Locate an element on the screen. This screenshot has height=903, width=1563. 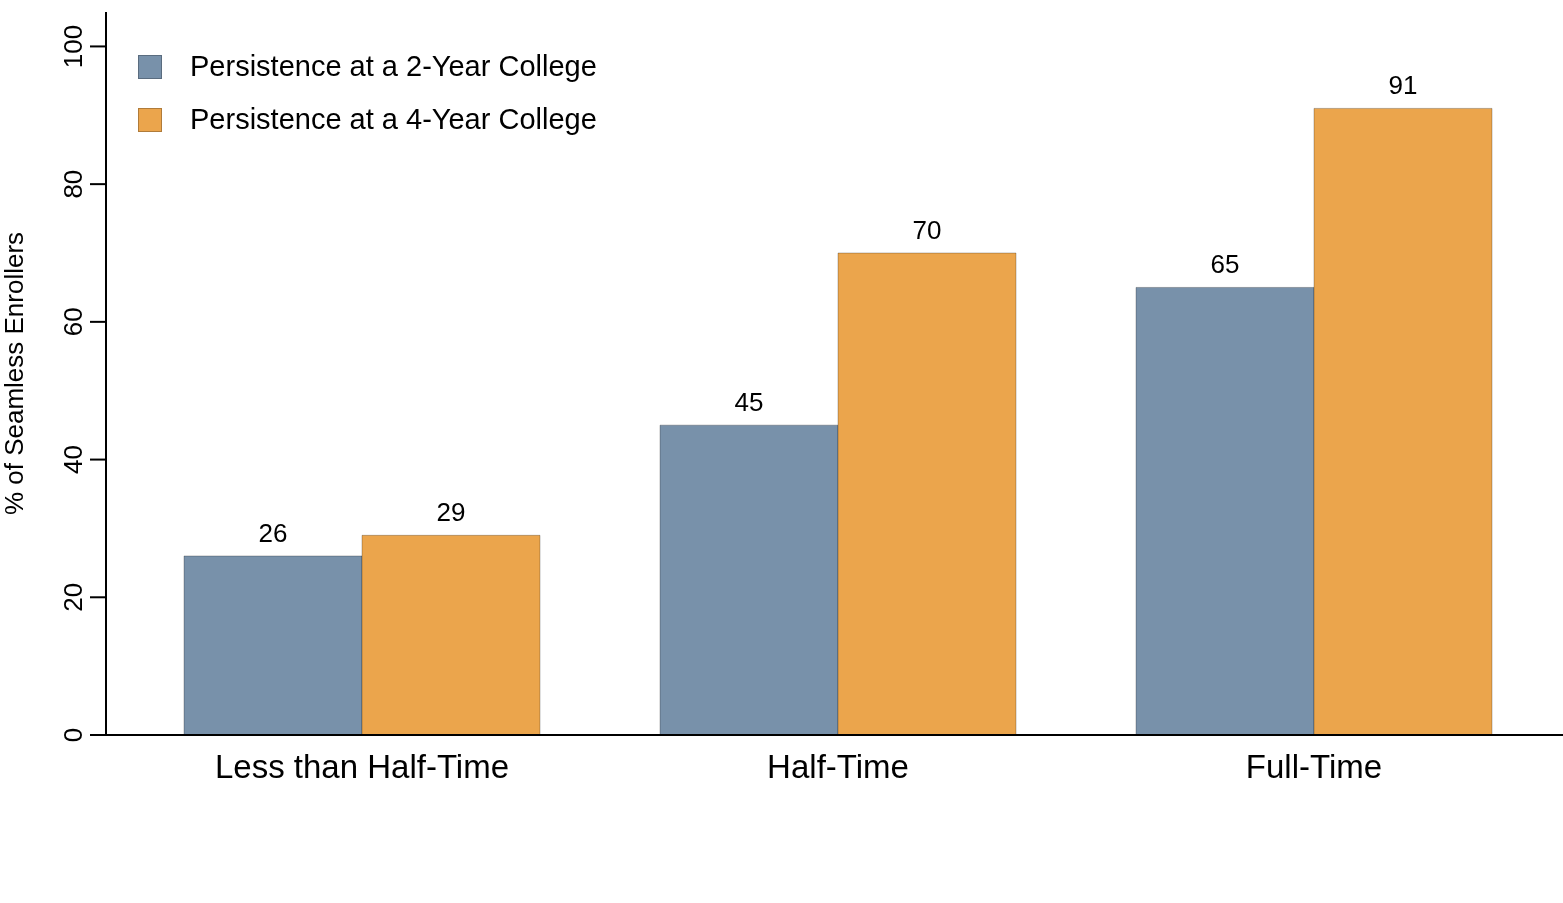
y-tick-label: 40 is located at coordinates (73, 460).